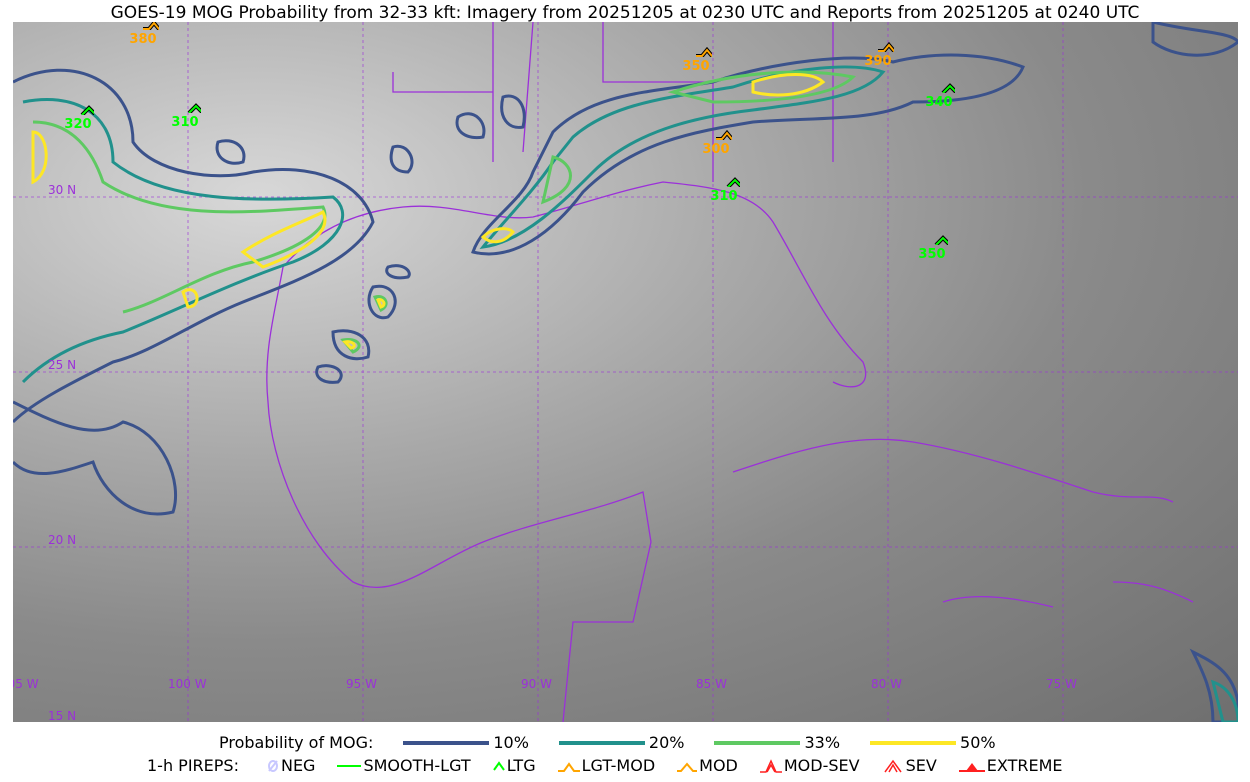  Describe the element at coordinates (568, 766) in the screenshot. I see `lgt-mod-icon` at that location.